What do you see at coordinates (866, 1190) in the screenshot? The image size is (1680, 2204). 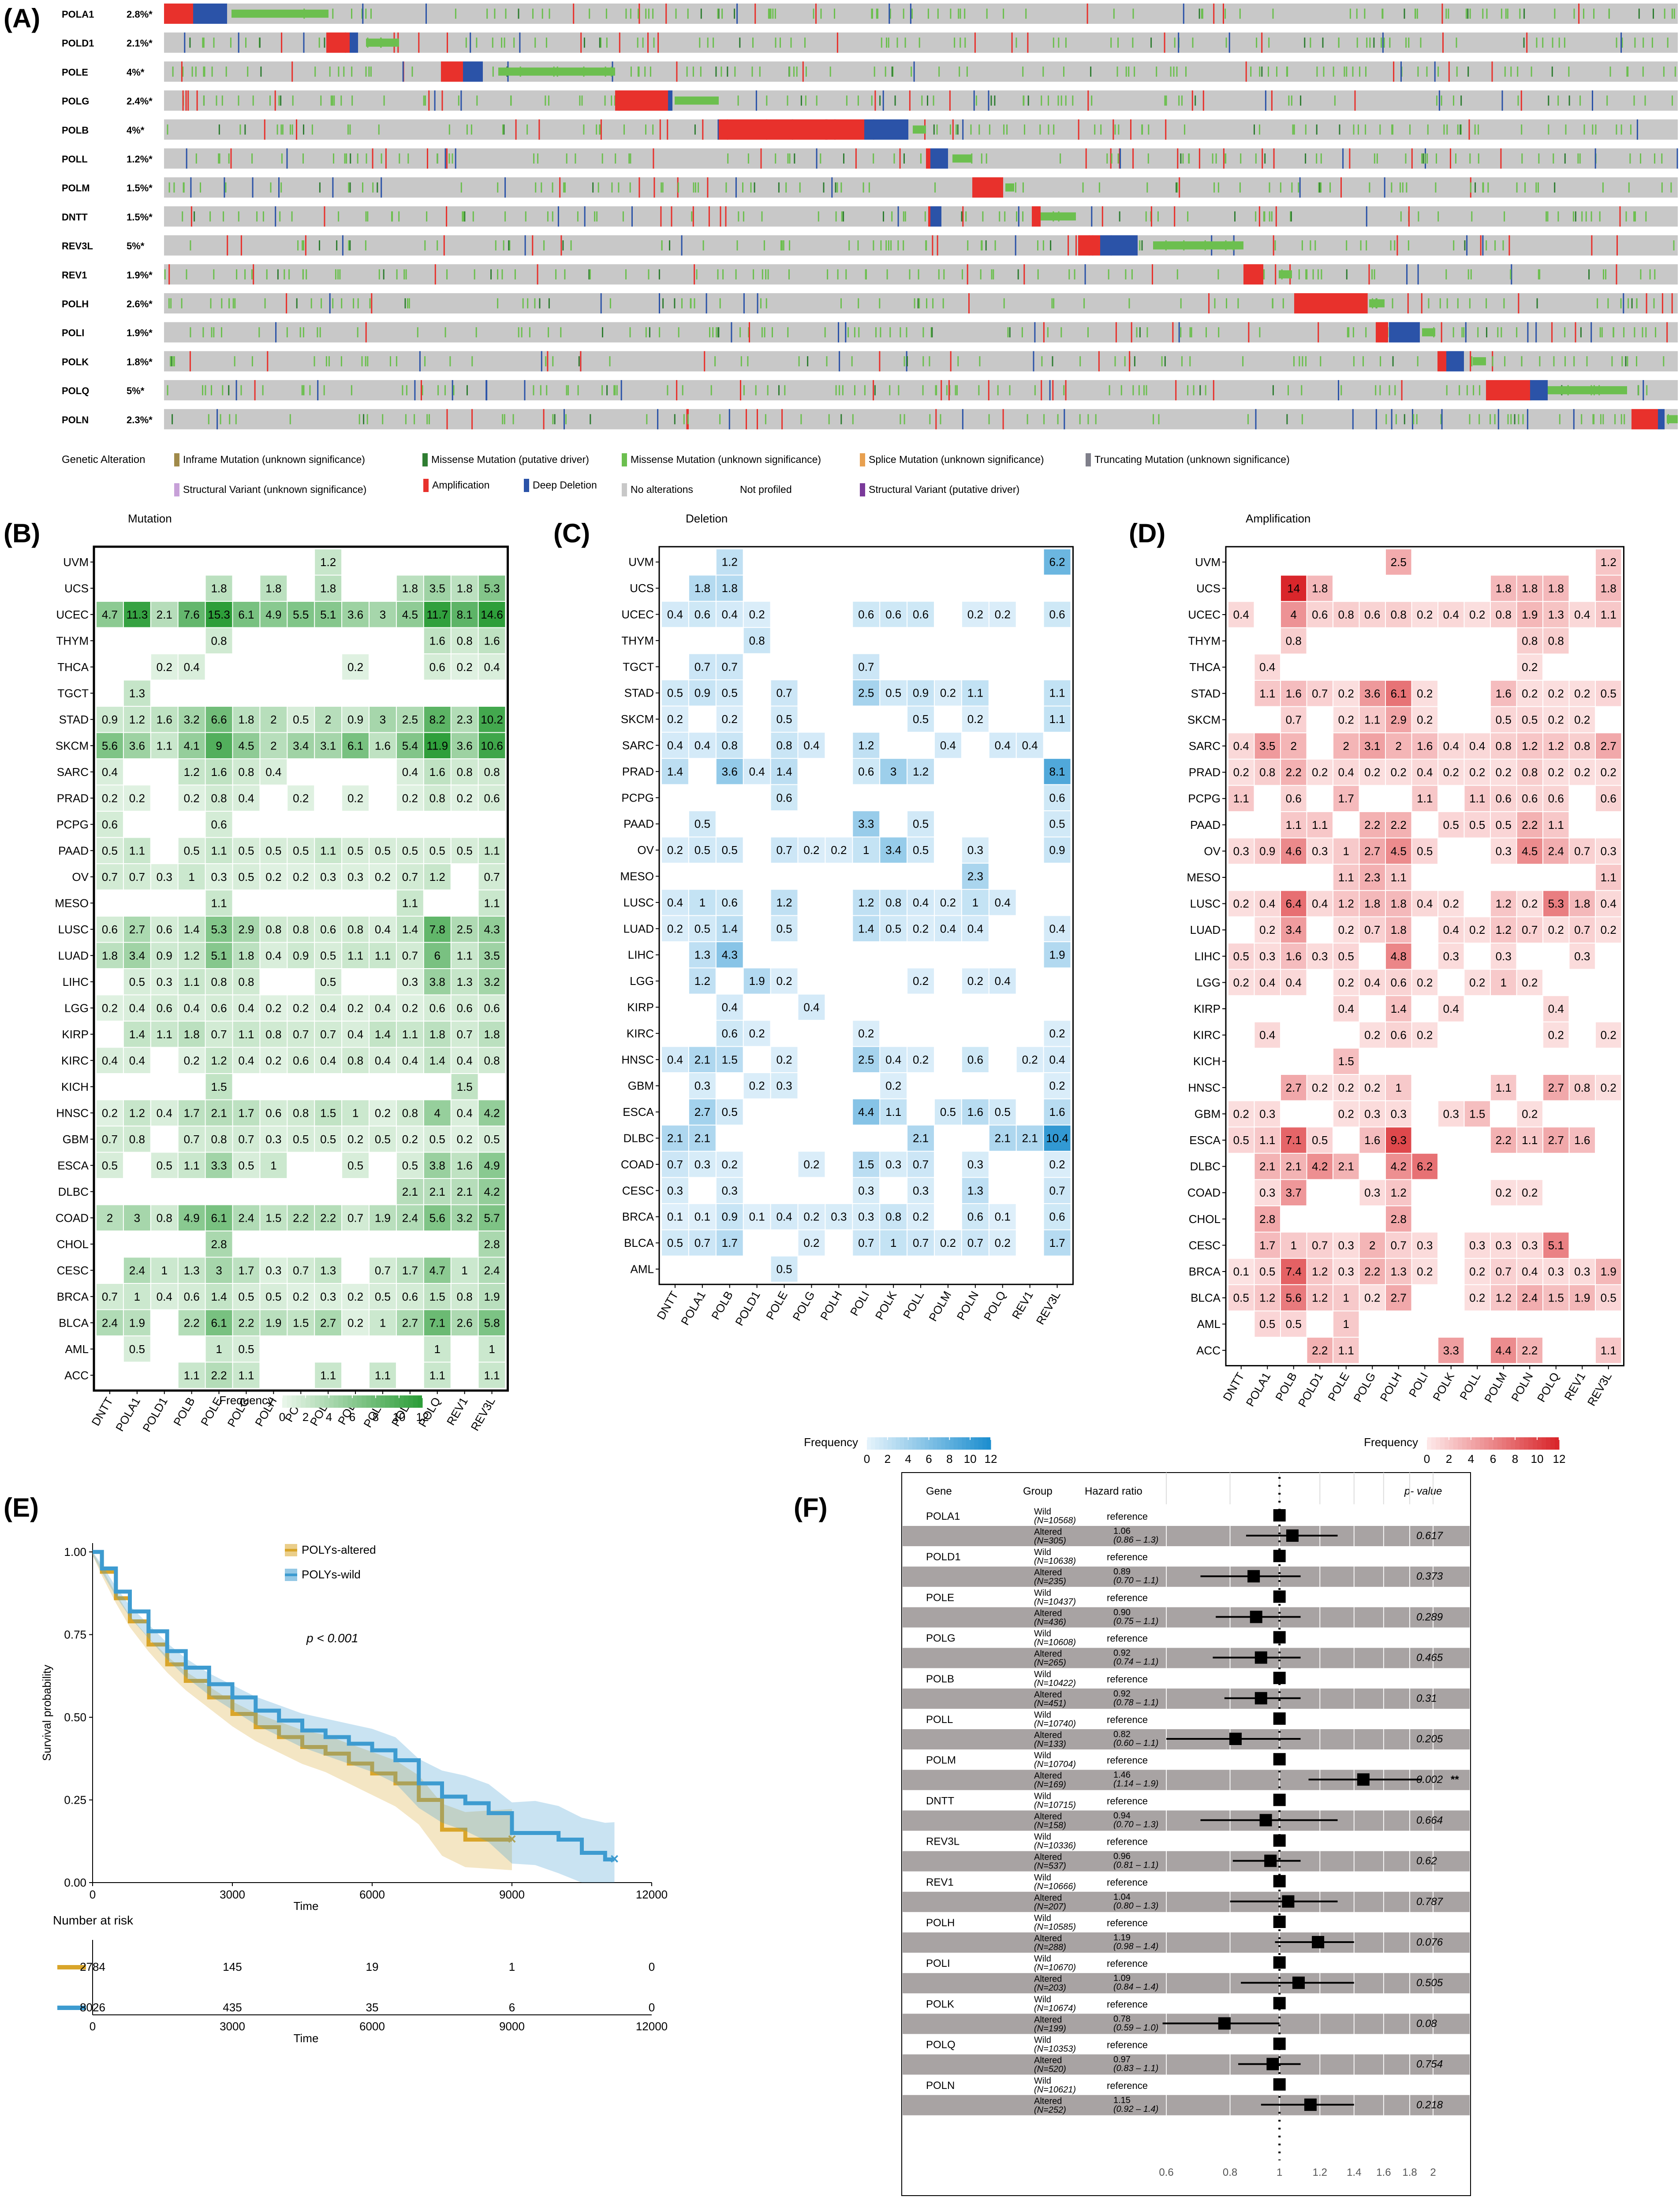 I see `cell-value: 0.3` at bounding box center [866, 1190].